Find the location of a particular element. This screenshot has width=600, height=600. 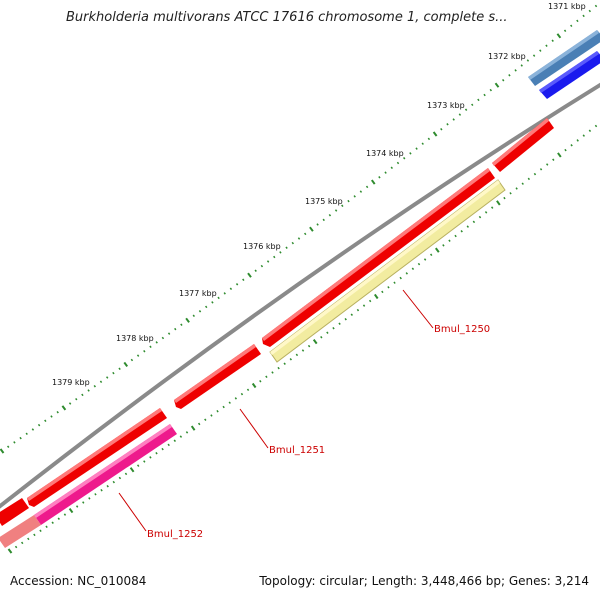

feature-steelblue-highlight is located at coordinates (563, 55).